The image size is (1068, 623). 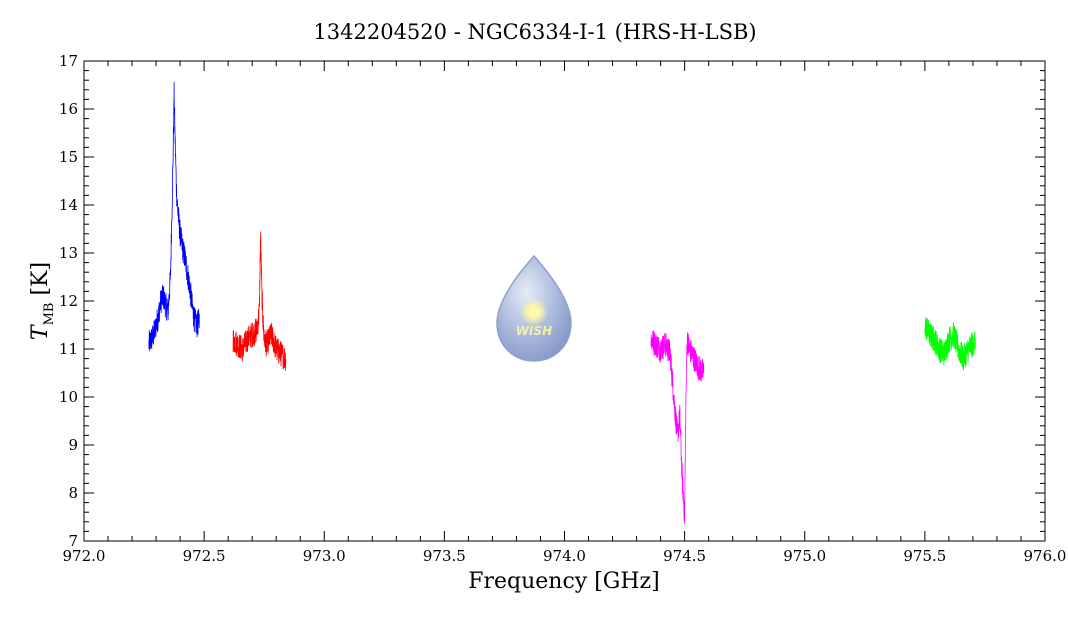 I want to click on y-axis-label-symbol: T, so click(x=40, y=331).